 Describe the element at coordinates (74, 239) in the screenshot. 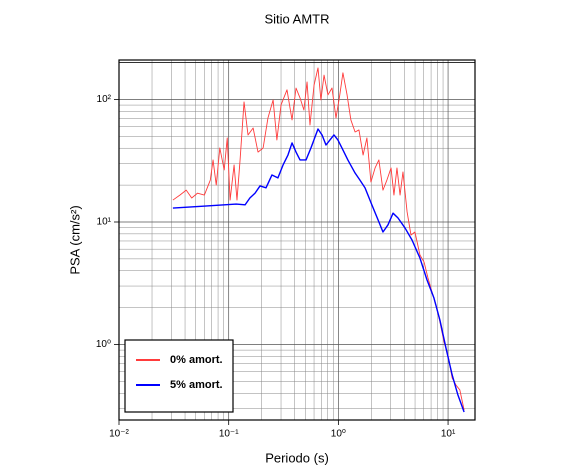

I see `y-axis-label: PSA (cm/s²)` at that location.